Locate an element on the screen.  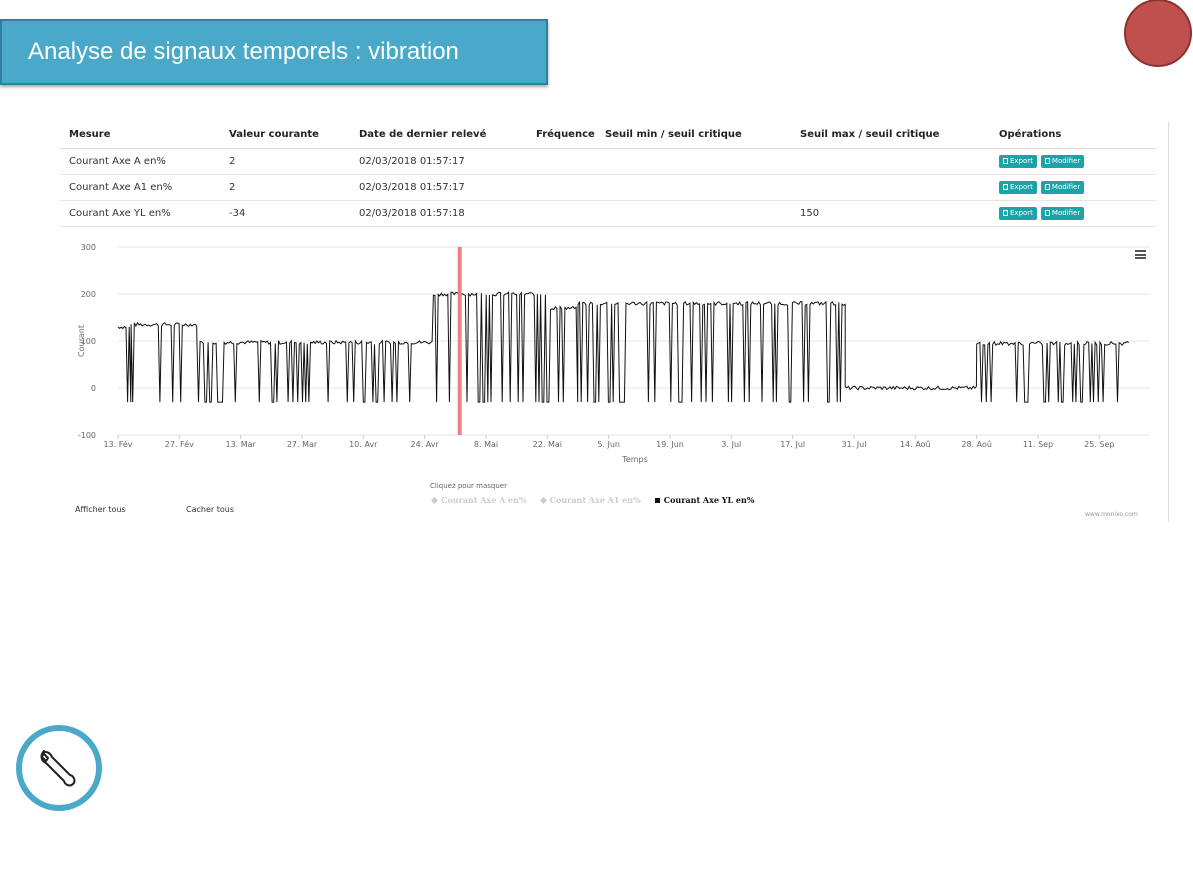
col-header-frequence: Fréquence is located at coordinates (561, 135).